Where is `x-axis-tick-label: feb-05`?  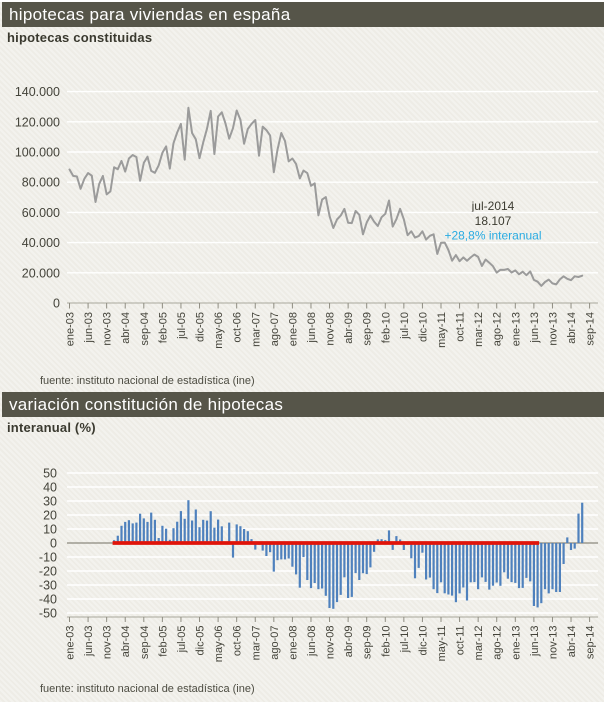
x-axis-tick-label: feb-05 is located at coordinates (163, 327).